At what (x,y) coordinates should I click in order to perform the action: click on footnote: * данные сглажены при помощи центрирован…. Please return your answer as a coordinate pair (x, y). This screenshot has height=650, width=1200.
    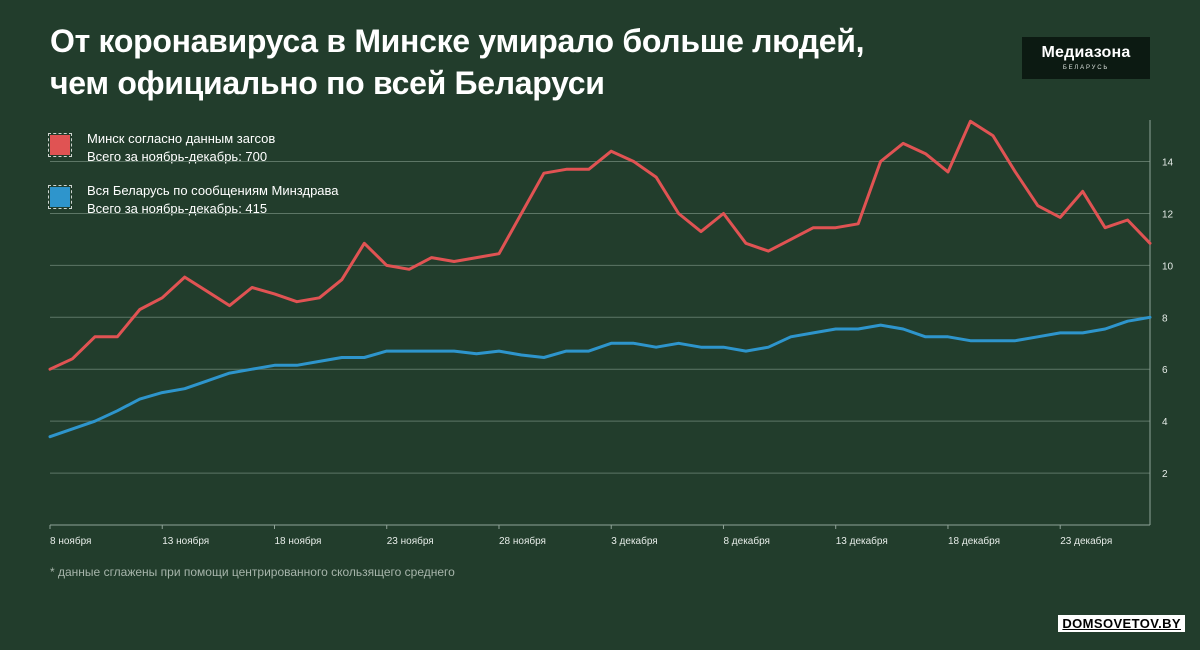
    Looking at the image, I should click on (252, 572).